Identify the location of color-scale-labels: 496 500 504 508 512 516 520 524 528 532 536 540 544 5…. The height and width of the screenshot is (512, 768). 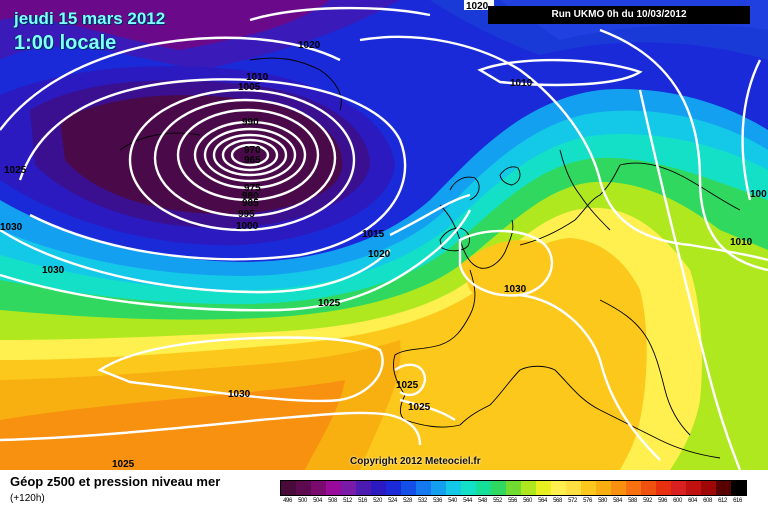
(512, 501).